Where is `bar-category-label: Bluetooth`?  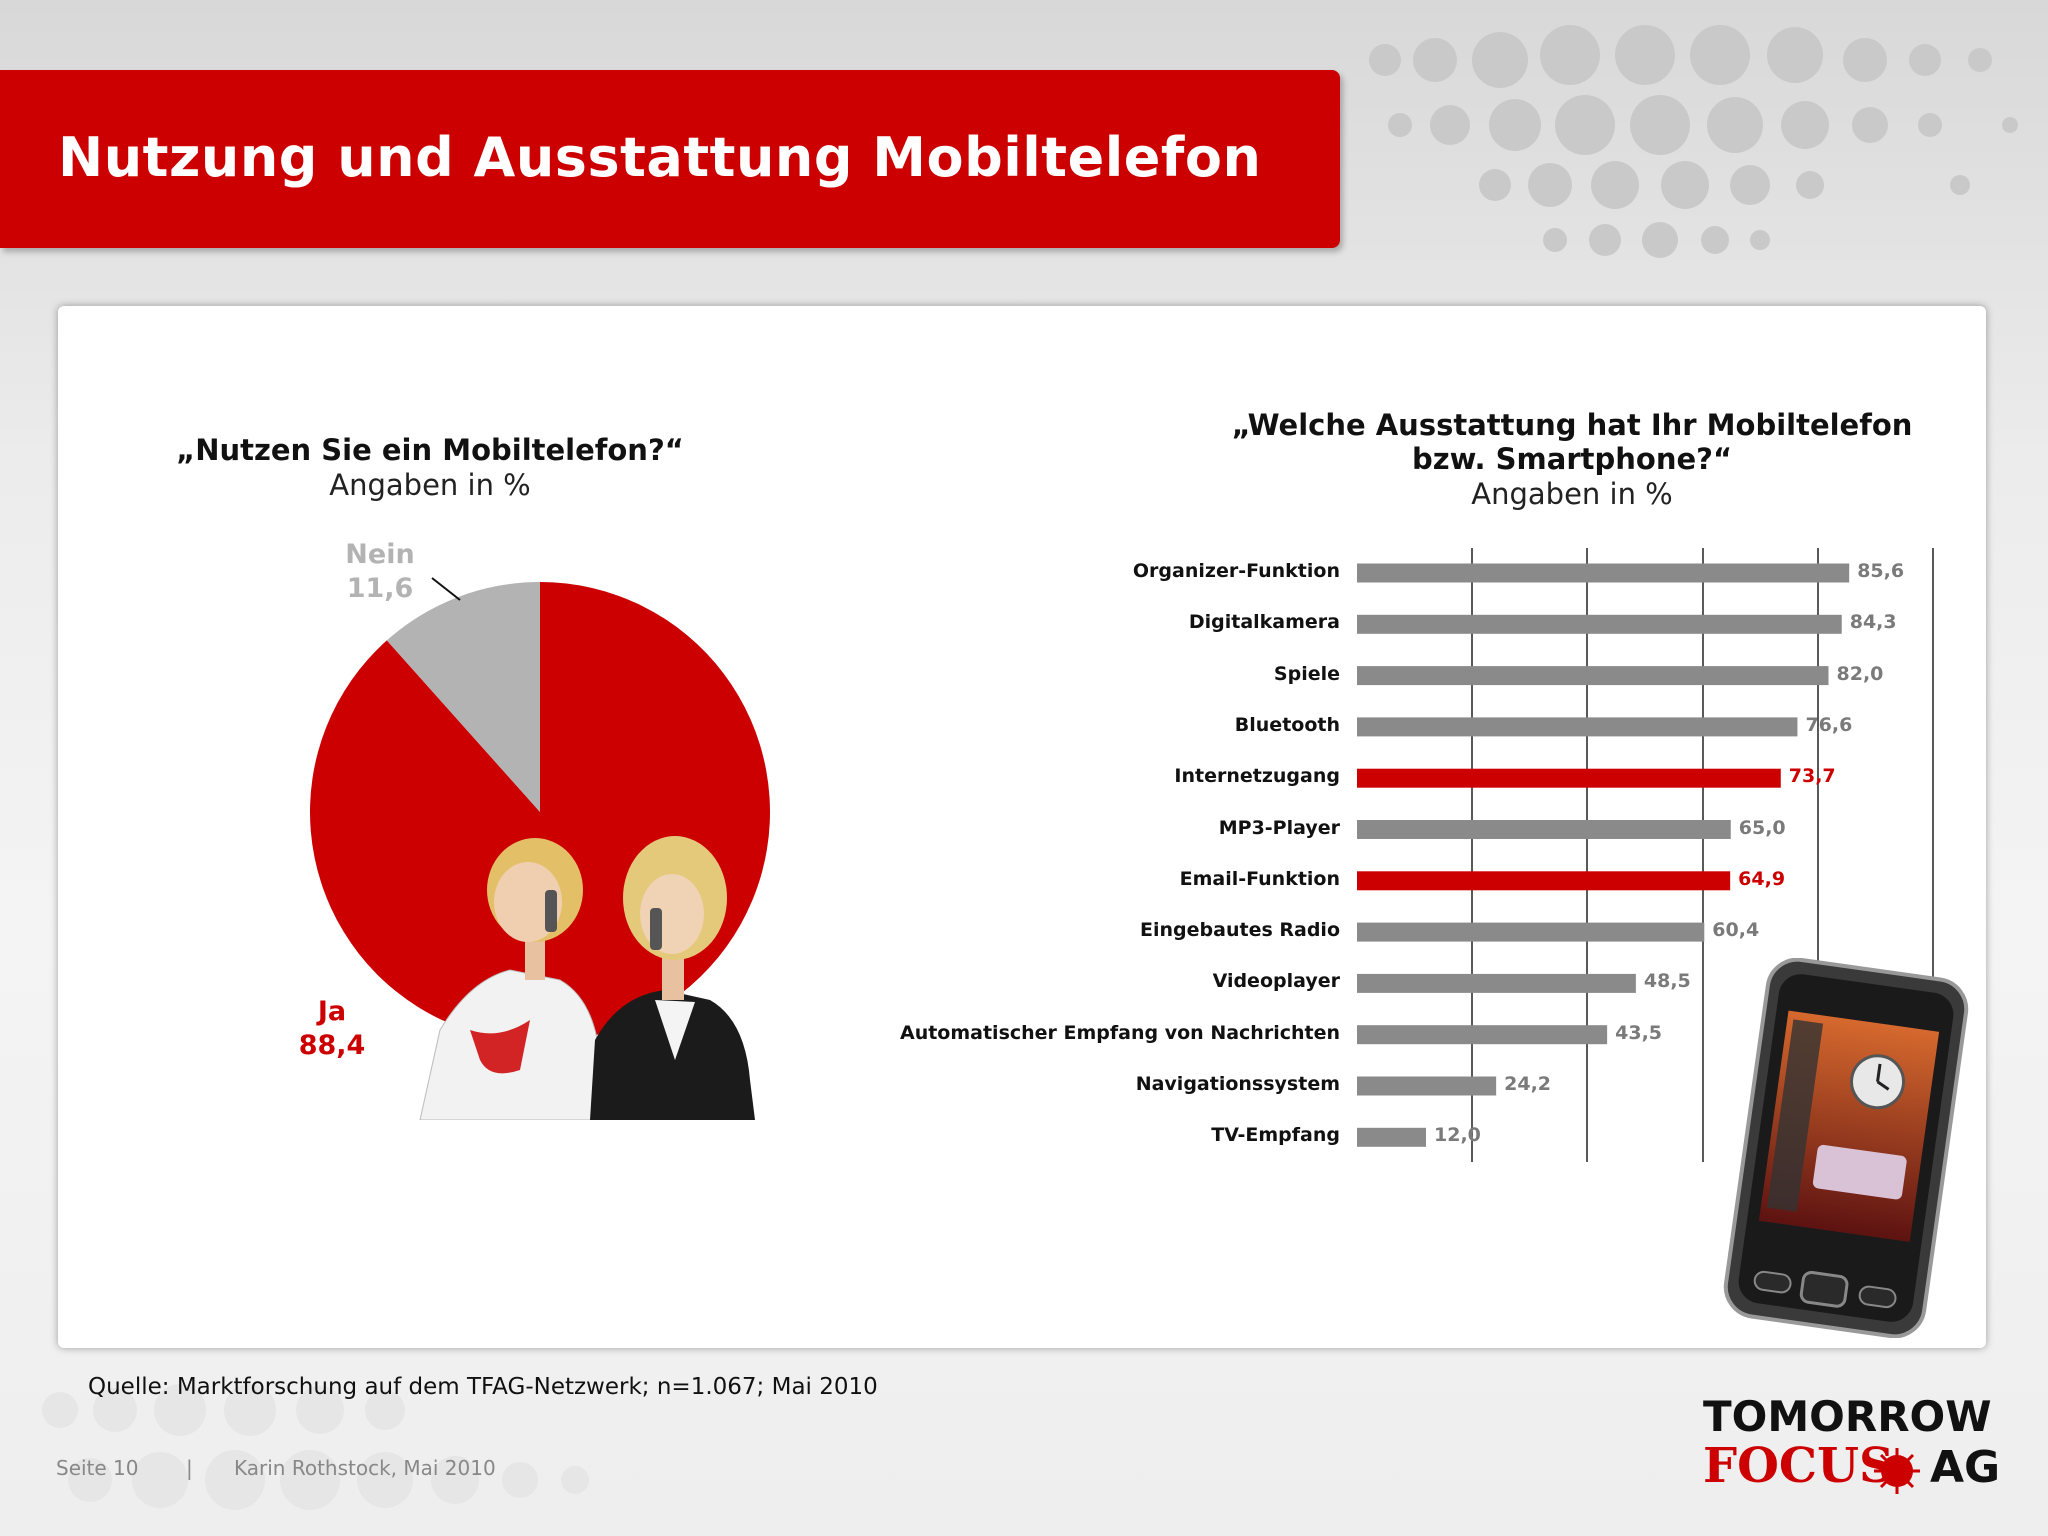
bar-category-label: Bluetooth is located at coordinates (1287, 724).